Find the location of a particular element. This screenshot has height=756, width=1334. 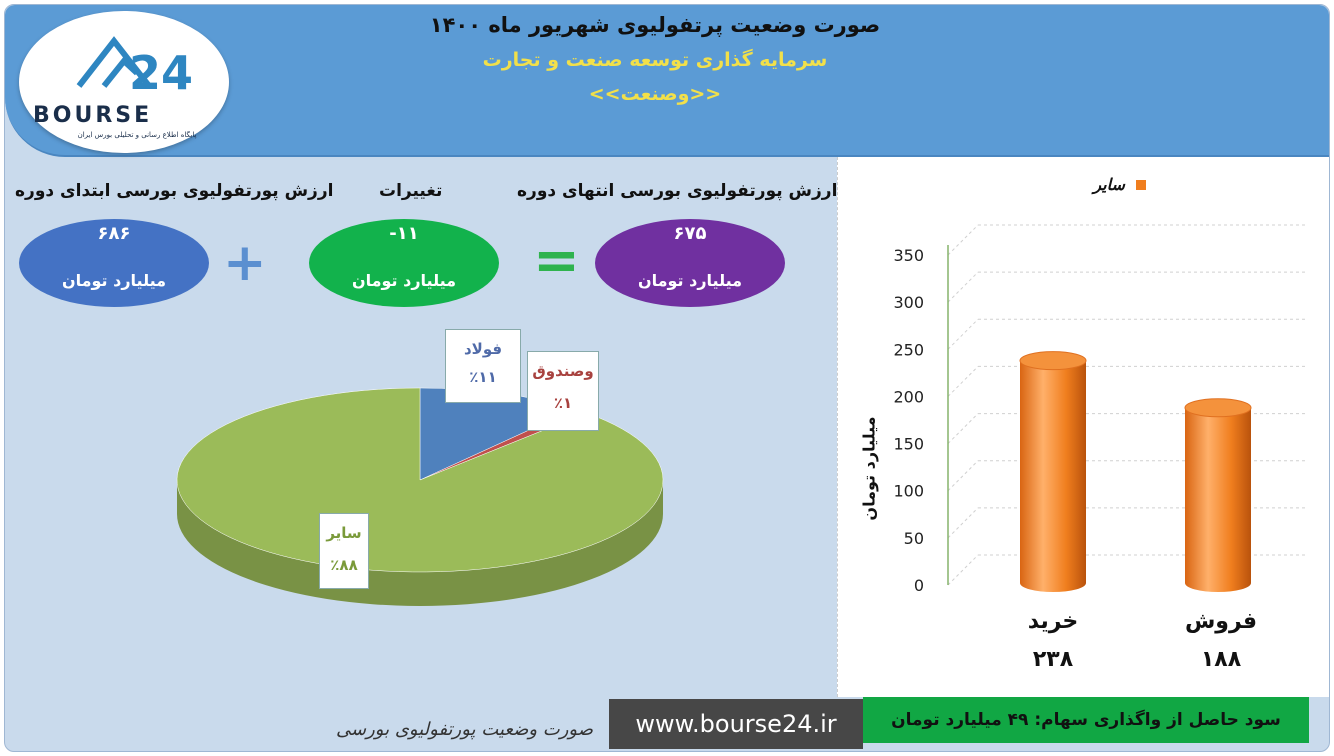

start-value: ۶۸۶ is located at coordinates (114, 233).